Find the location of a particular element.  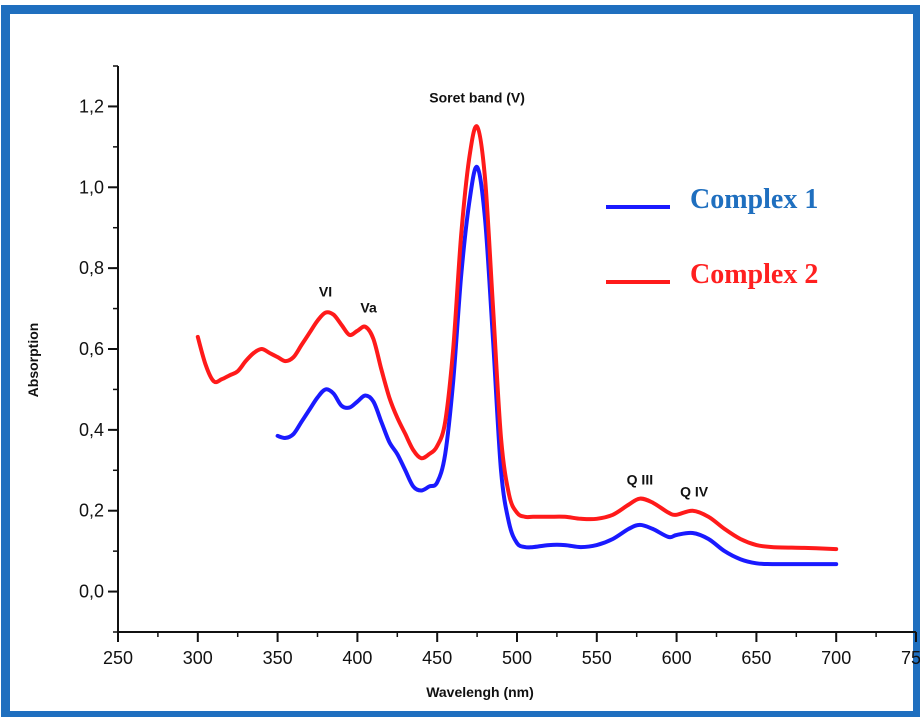

y-tick-label: 0,4 is located at coordinates (91, 430).